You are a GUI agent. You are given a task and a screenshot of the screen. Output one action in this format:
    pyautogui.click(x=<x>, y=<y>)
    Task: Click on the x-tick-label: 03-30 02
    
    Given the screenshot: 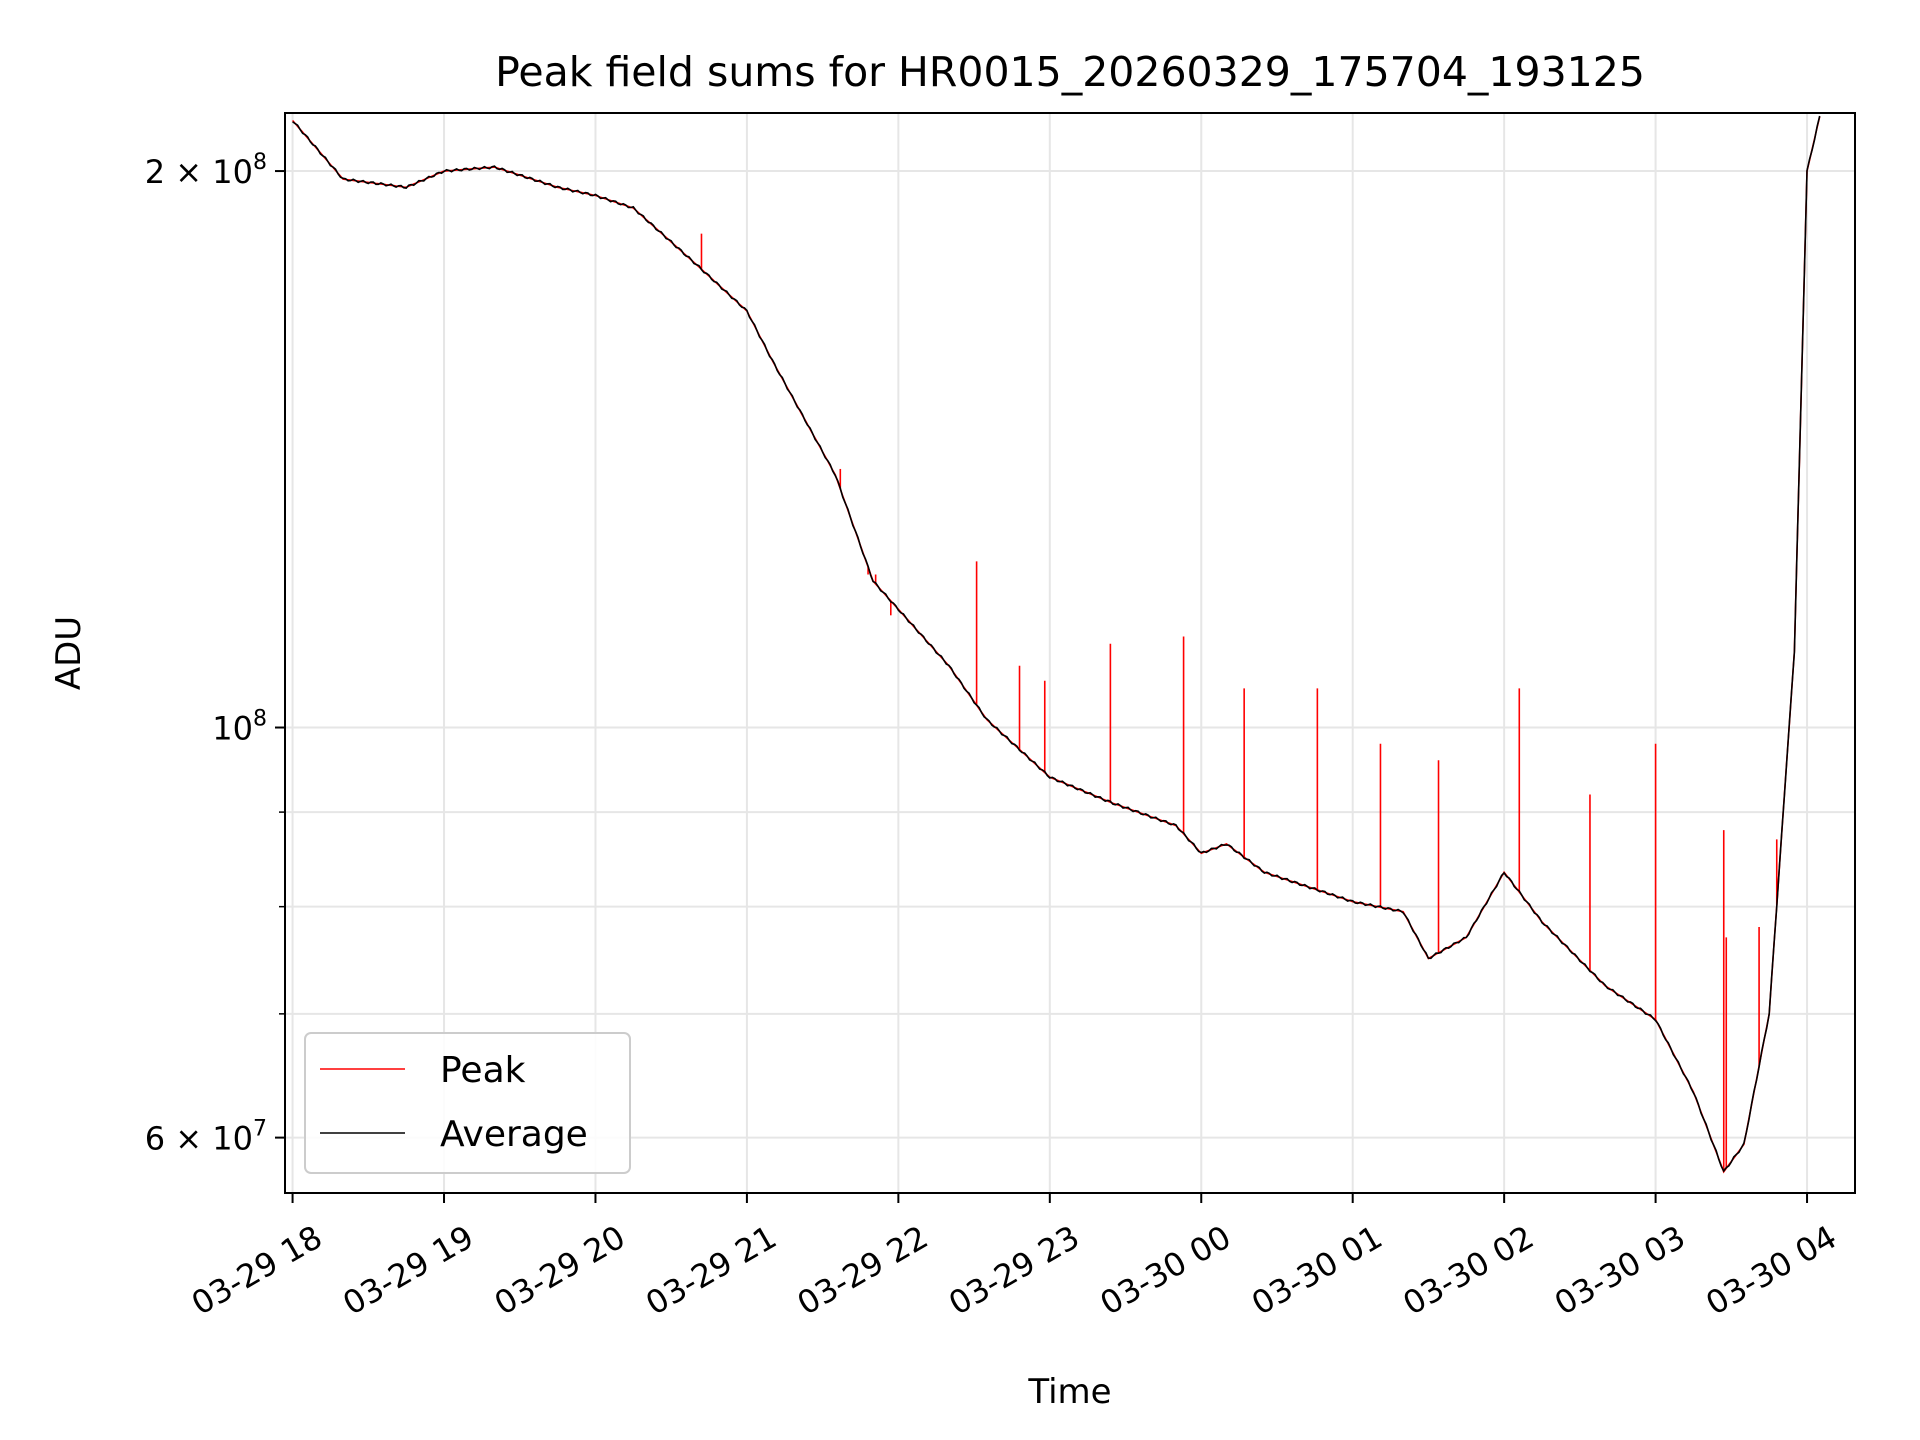 What is the action you would take?
    pyautogui.click(x=1469, y=1270)
    